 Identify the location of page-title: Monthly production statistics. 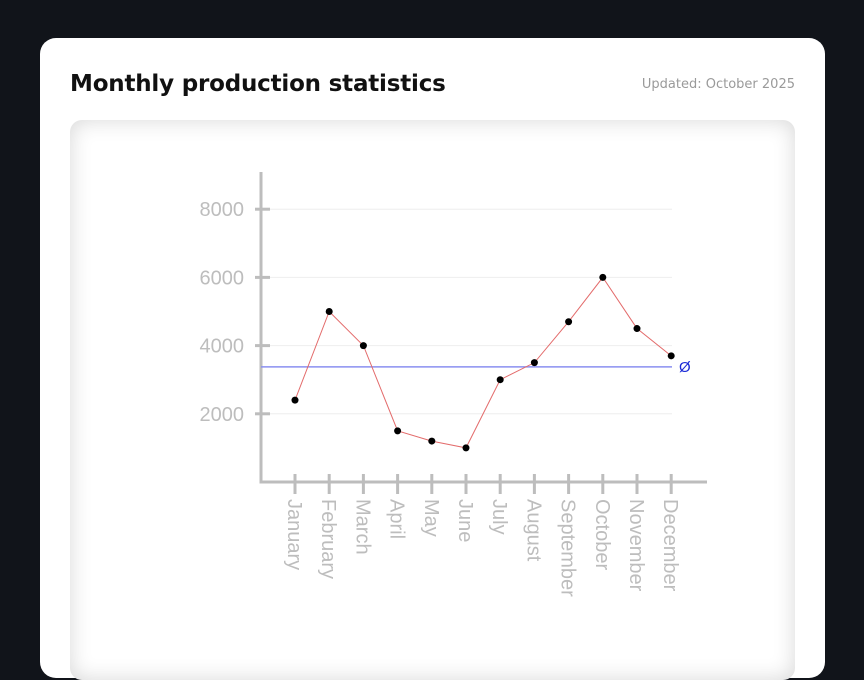
(258, 84).